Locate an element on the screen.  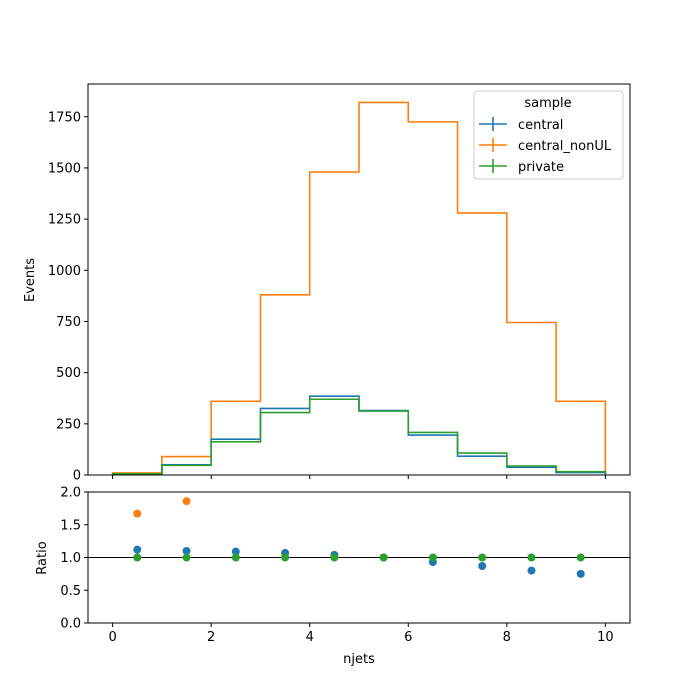
x-tick-label: 2 is located at coordinates (211, 637).